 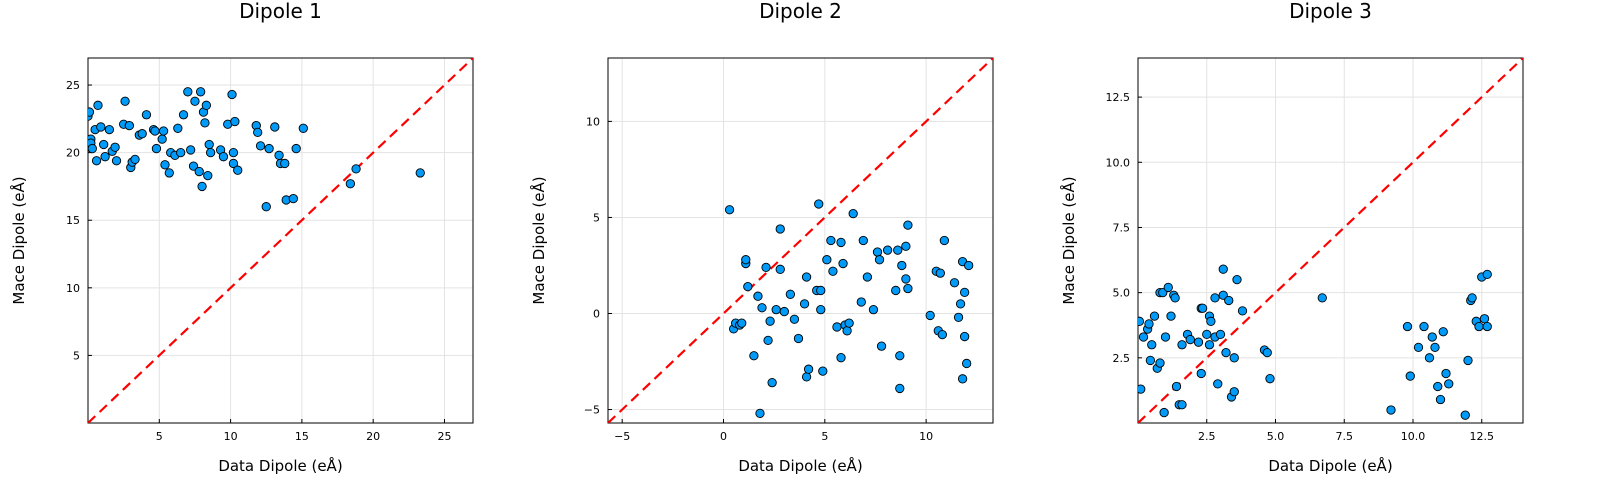 What do you see at coordinates (1122, 293) in the screenshot?
I see `y-tick-label: 5.0` at bounding box center [1122, 293].